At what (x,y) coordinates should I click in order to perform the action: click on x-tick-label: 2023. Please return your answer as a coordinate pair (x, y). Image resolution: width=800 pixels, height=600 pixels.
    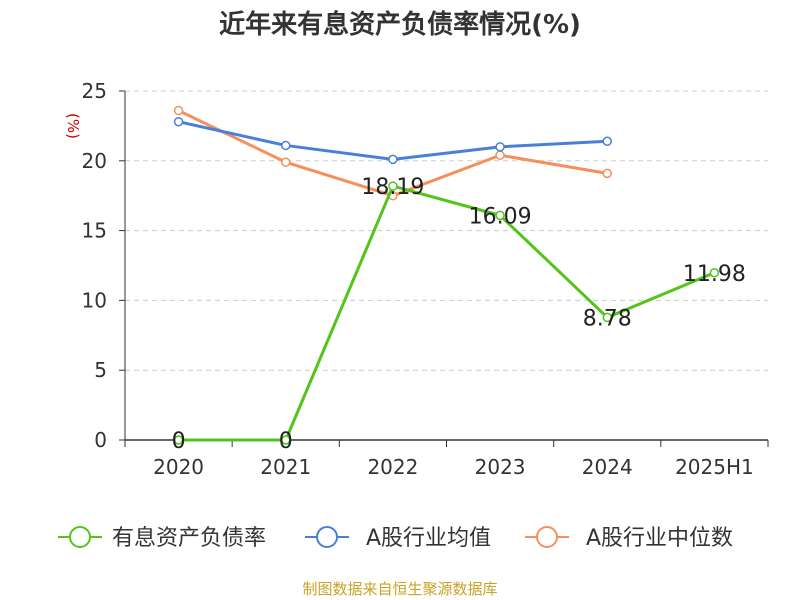
    Looking at the image, I should click on (500, 467).